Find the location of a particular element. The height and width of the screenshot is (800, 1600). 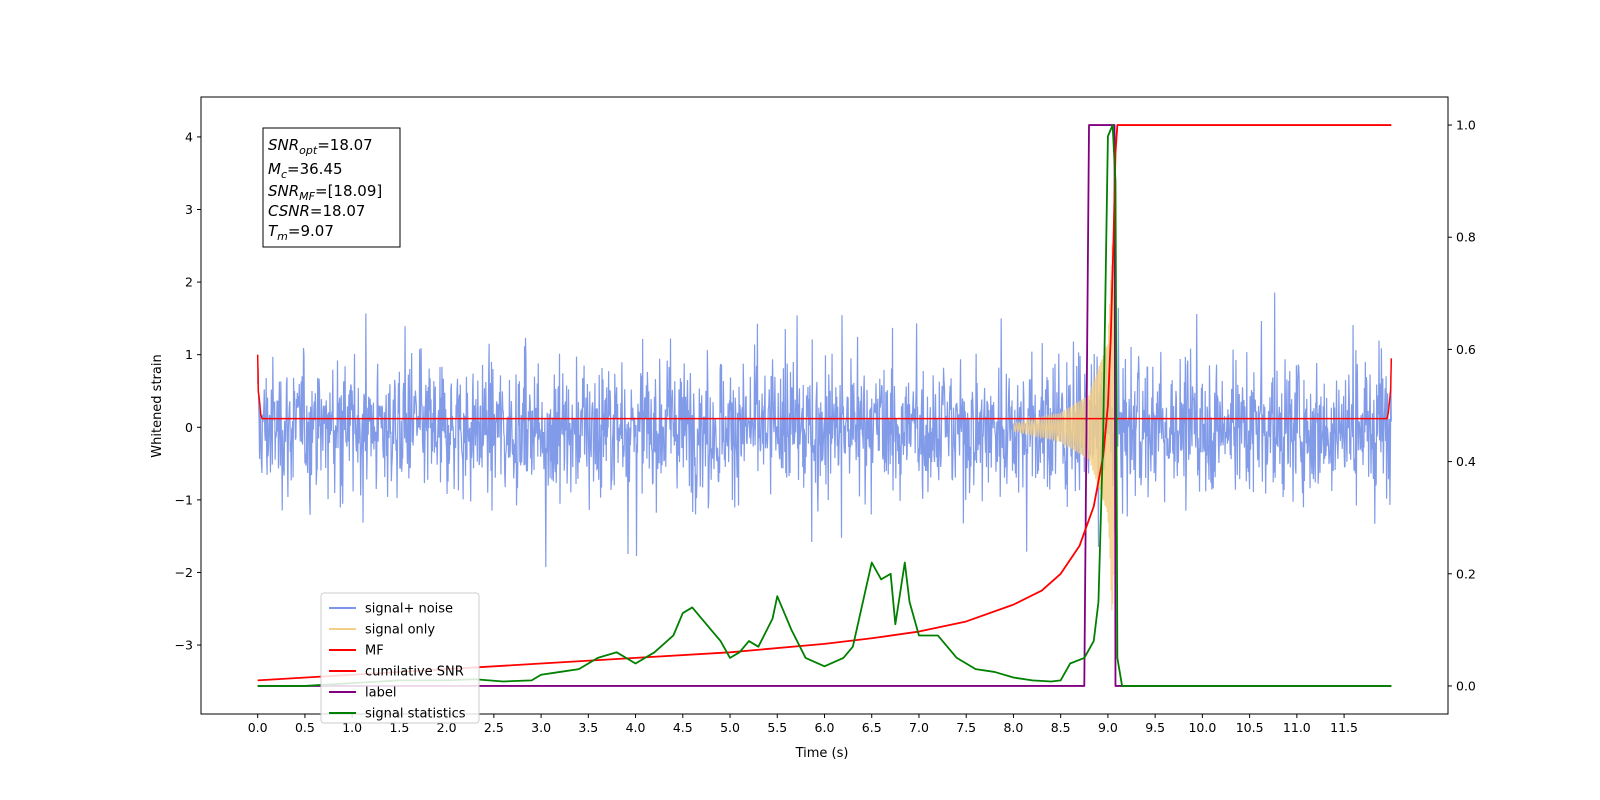

y-left-tick-label: 4 is located at coordinates (189, 136).